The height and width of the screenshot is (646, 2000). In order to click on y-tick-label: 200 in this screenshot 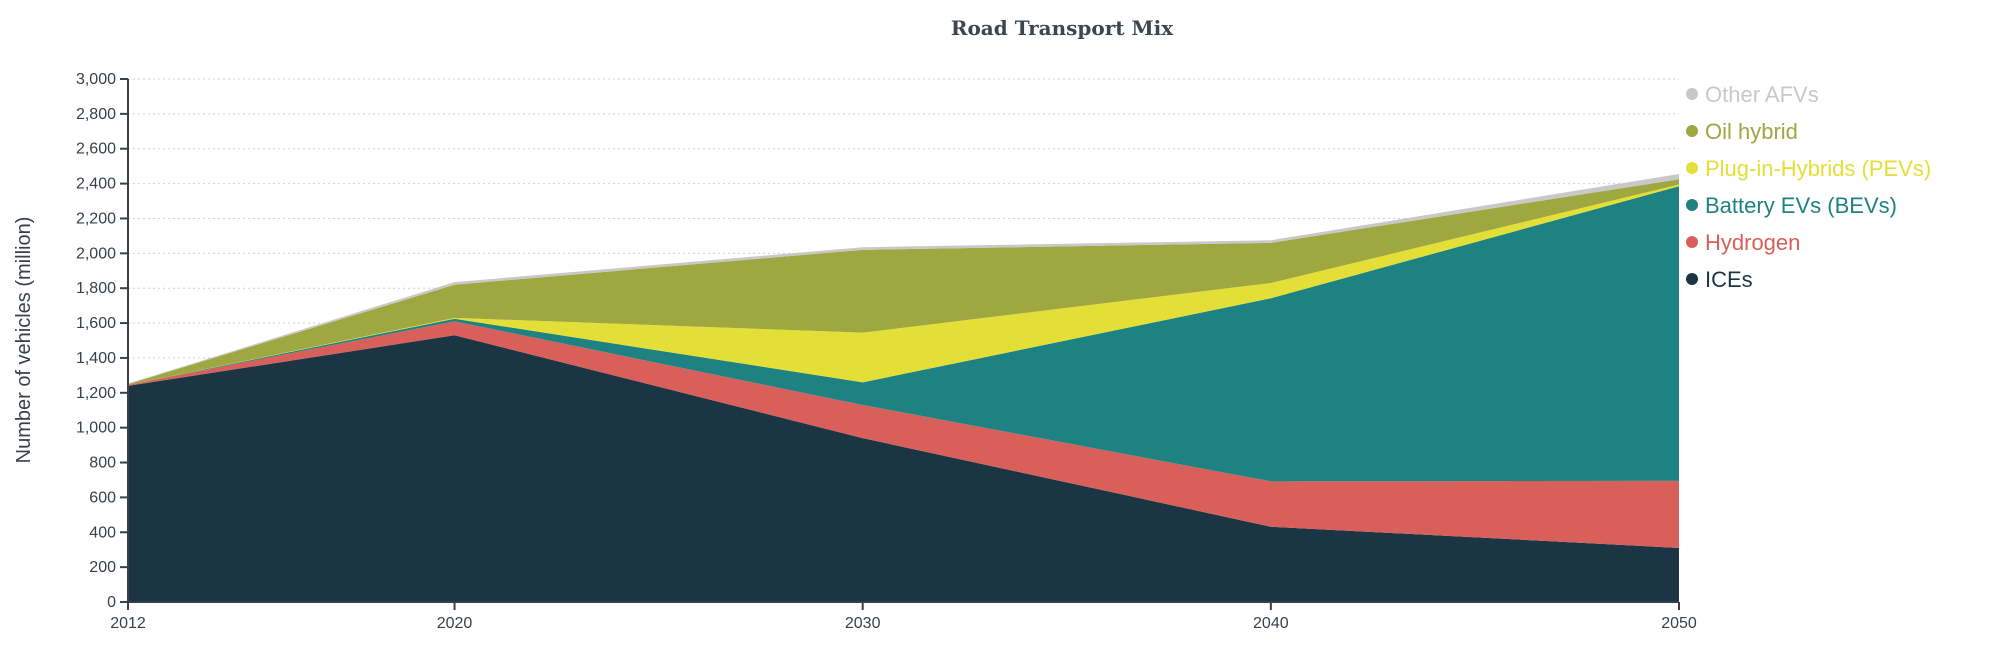, I will do `click(102, 567)`.